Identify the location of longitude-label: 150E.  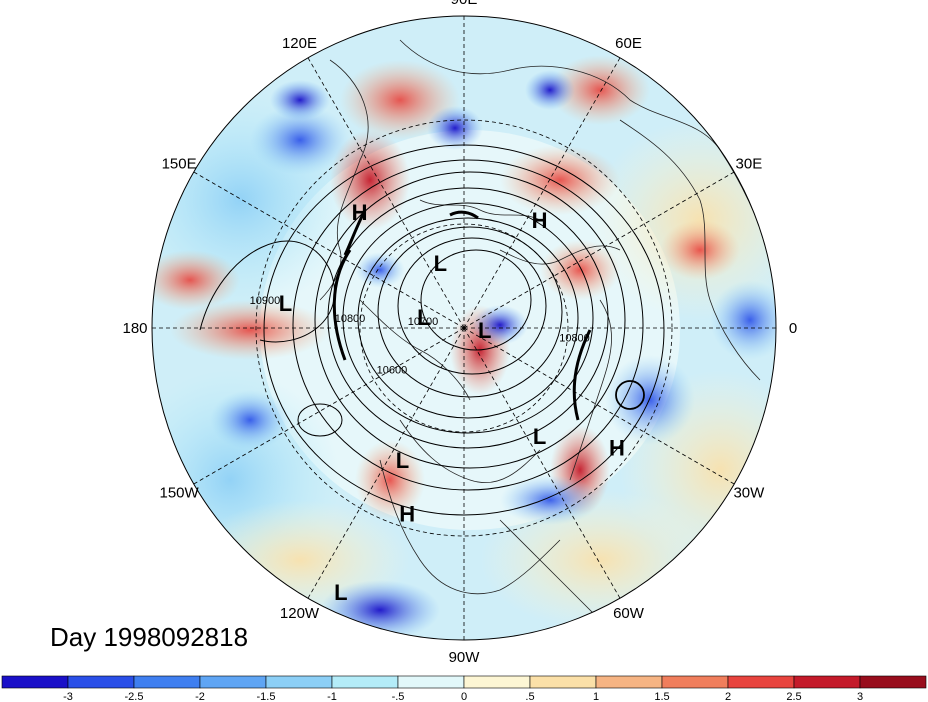
(179, 164).